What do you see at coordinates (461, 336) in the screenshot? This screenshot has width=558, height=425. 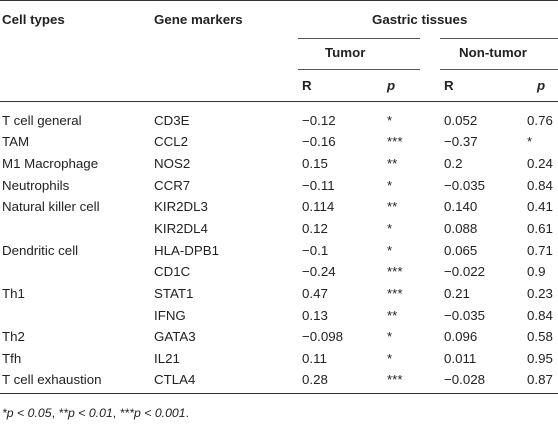 I see `row-nontumor-r: 0.096` at bounding box center [461, 336].